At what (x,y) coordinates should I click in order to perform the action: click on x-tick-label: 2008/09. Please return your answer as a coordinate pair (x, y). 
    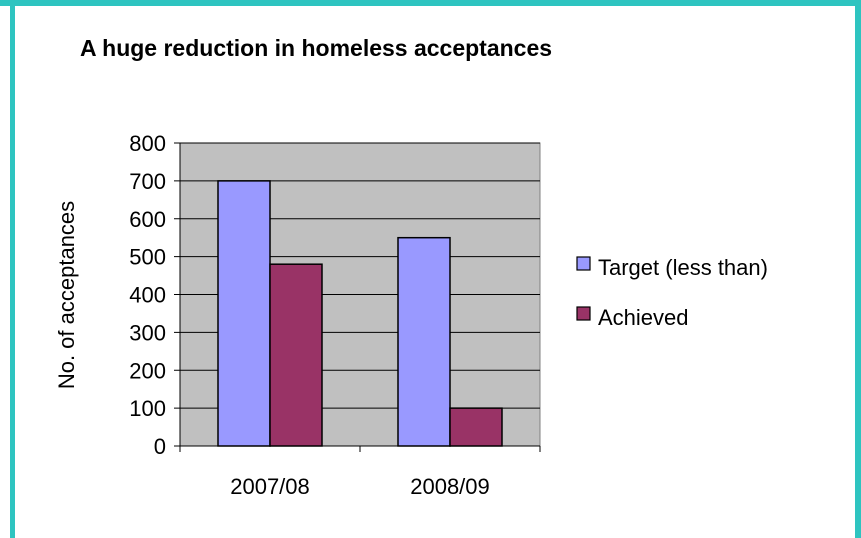
    Looking at the image, I should click on (450, 486).